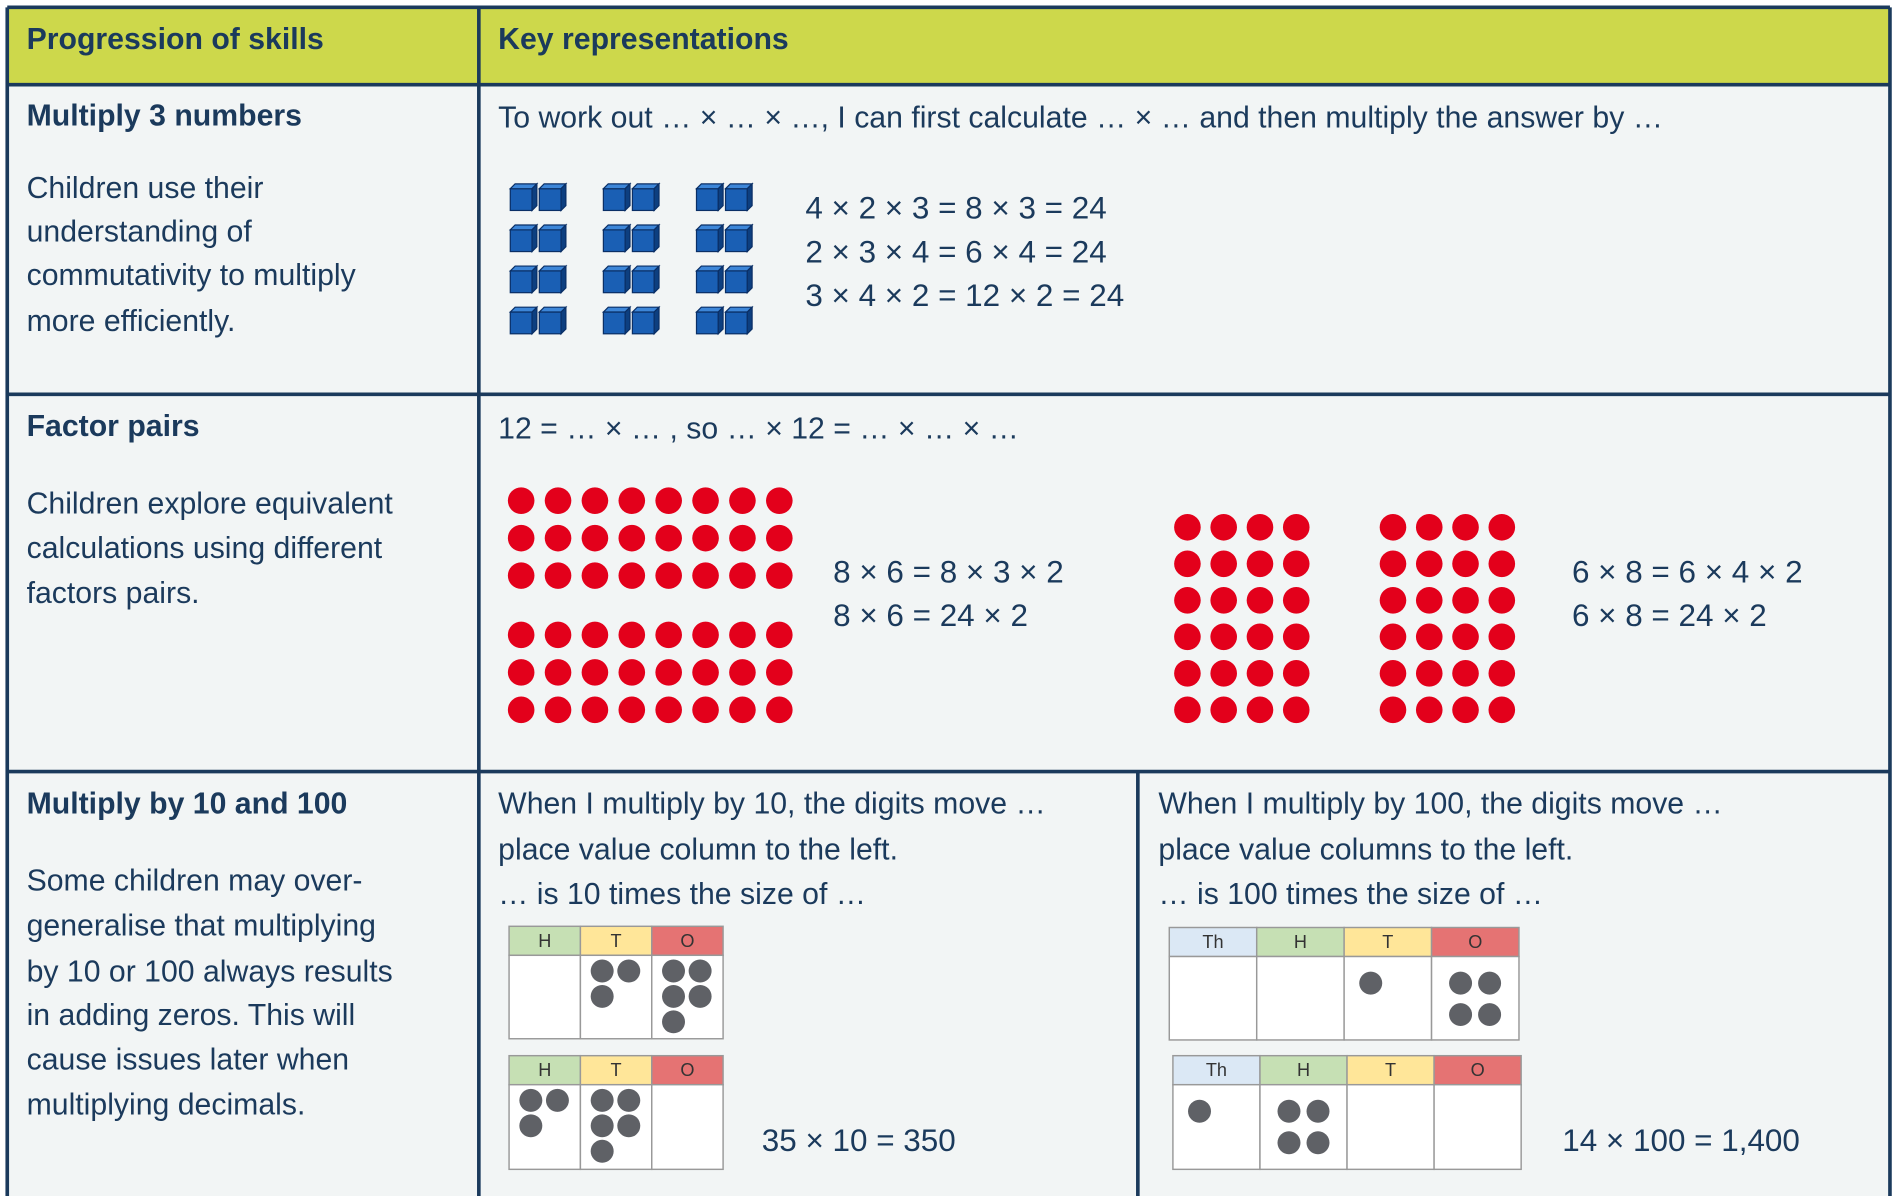 Image resolution: width=1896 pixels, height=1196 pixels. Describe the element at coordinates (145, 188) in the screenshot. I see `description-line: Children use their` at that location.